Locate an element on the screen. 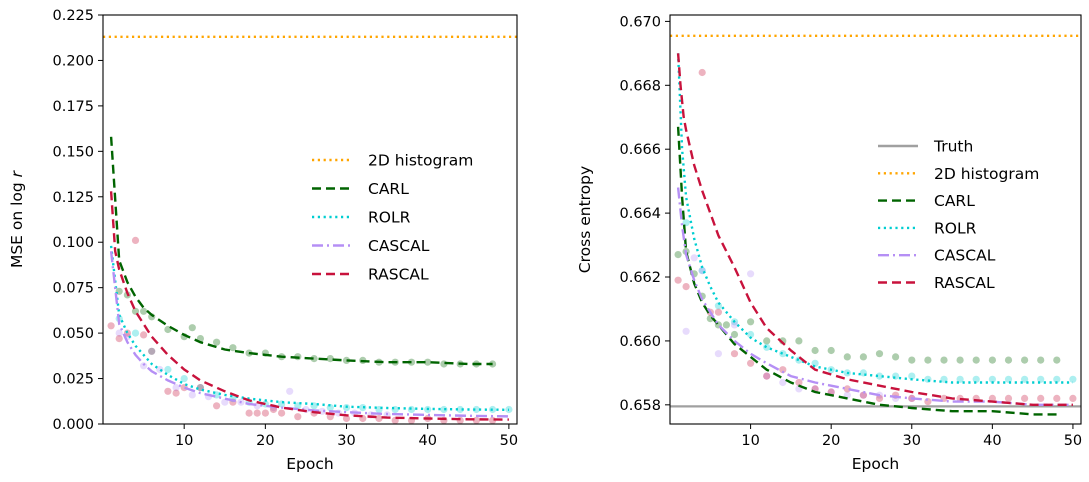 This screenshot has width=1089, height=482. x-tick-label: 40 is located at coordinates (992, 441).